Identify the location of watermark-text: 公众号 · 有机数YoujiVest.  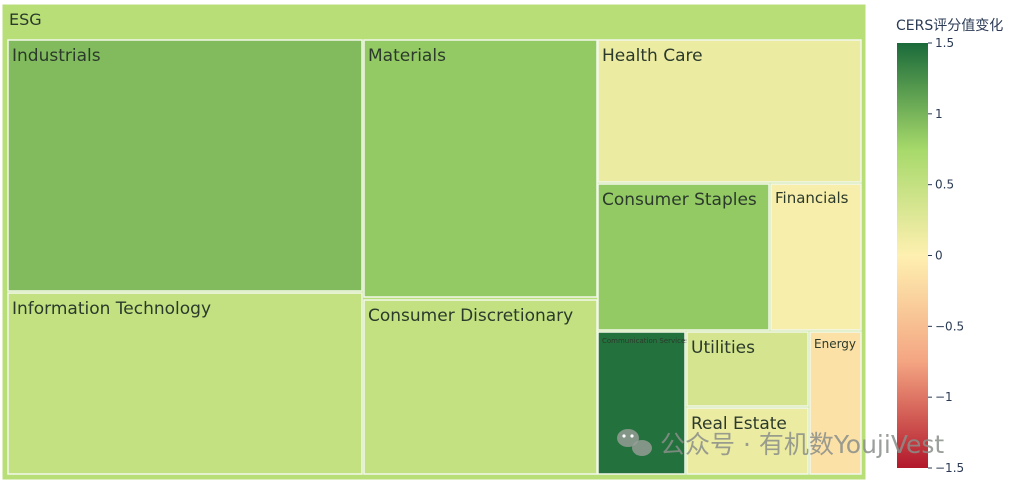
(802, 444).